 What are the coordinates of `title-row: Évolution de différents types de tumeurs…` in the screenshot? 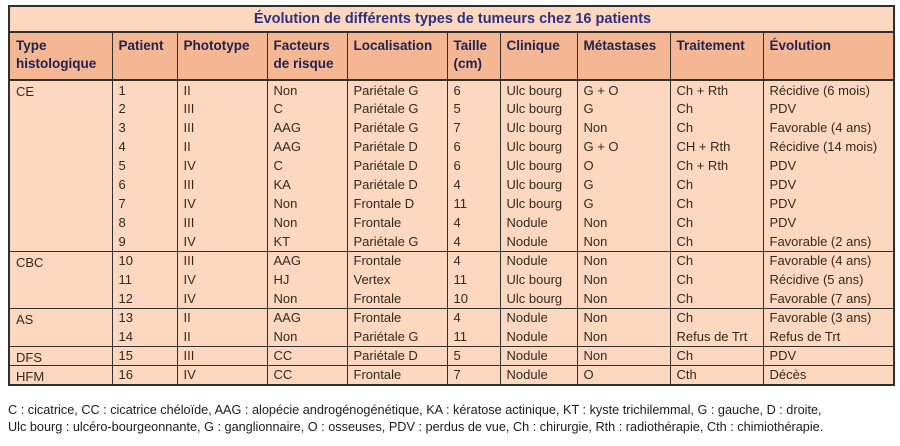 It's located at (451, 19).